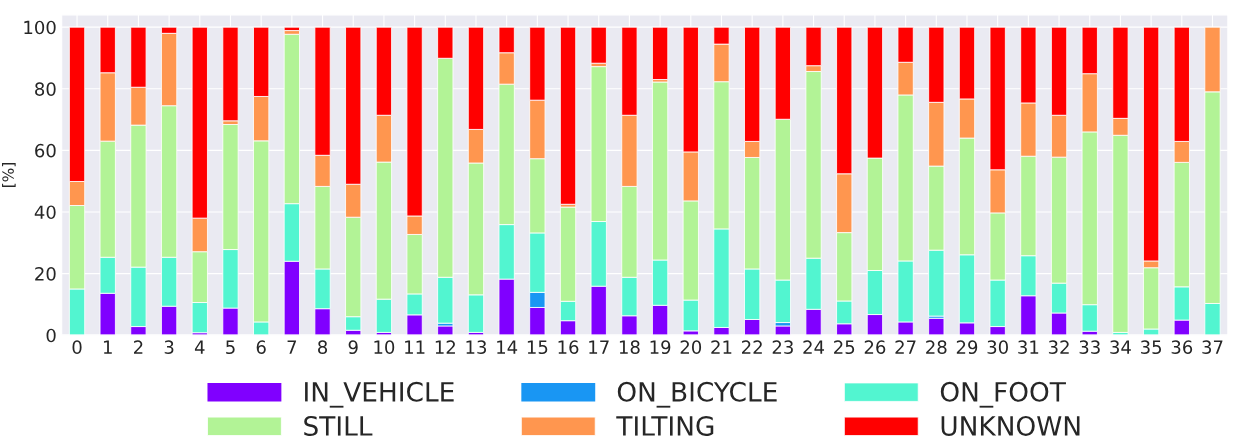  I want to click on x-tick-label: 12, so click(445, 347).